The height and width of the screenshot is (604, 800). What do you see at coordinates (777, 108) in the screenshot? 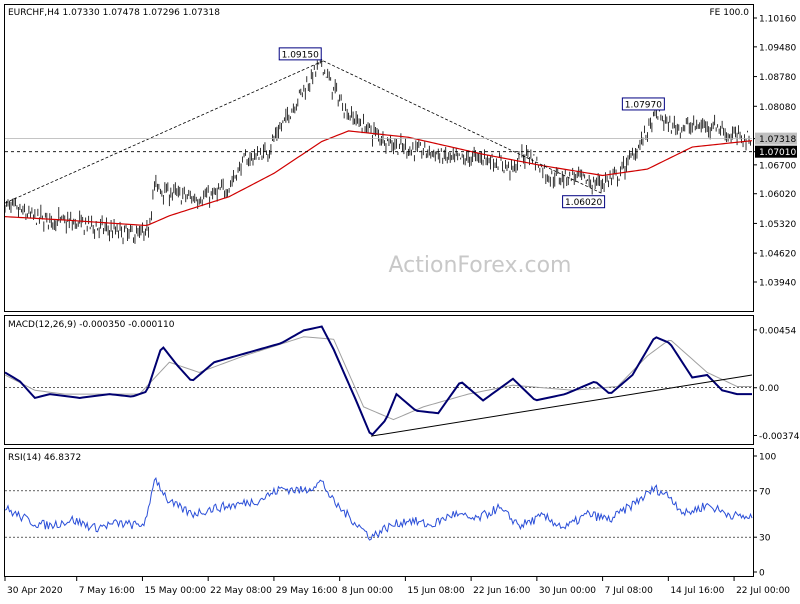
I see `price-tick-label: 1.08080` at bounding box center [777, 108].